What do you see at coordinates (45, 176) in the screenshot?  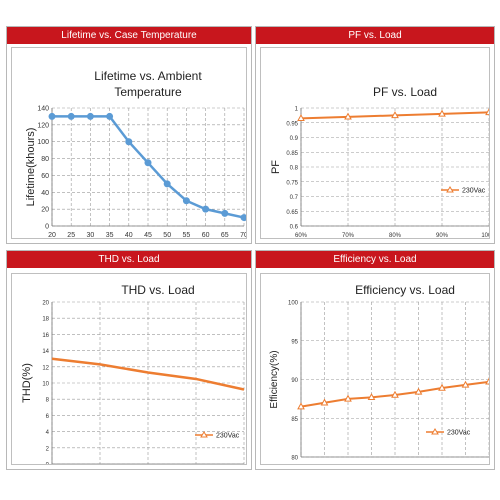 I see `y-tick-label: 60` at bounding box center [45, 176].